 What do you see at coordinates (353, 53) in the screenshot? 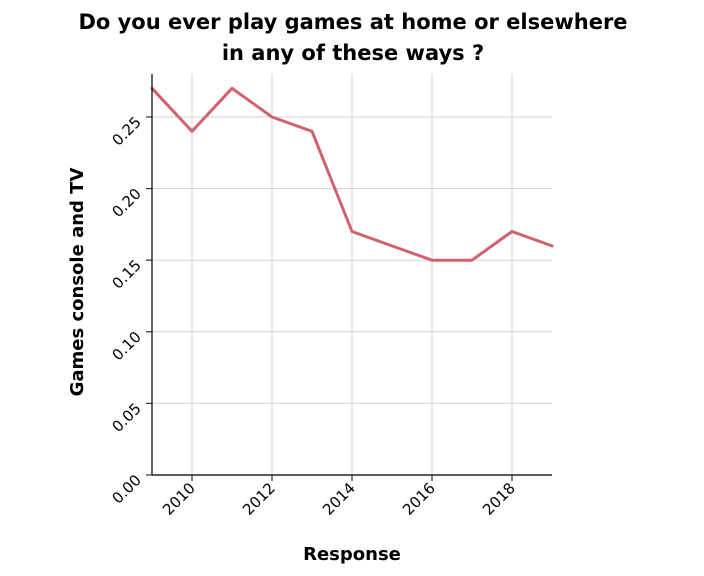
I see `chart-title-line-2: in any of these ways ?` at bounding box center [353, 53].